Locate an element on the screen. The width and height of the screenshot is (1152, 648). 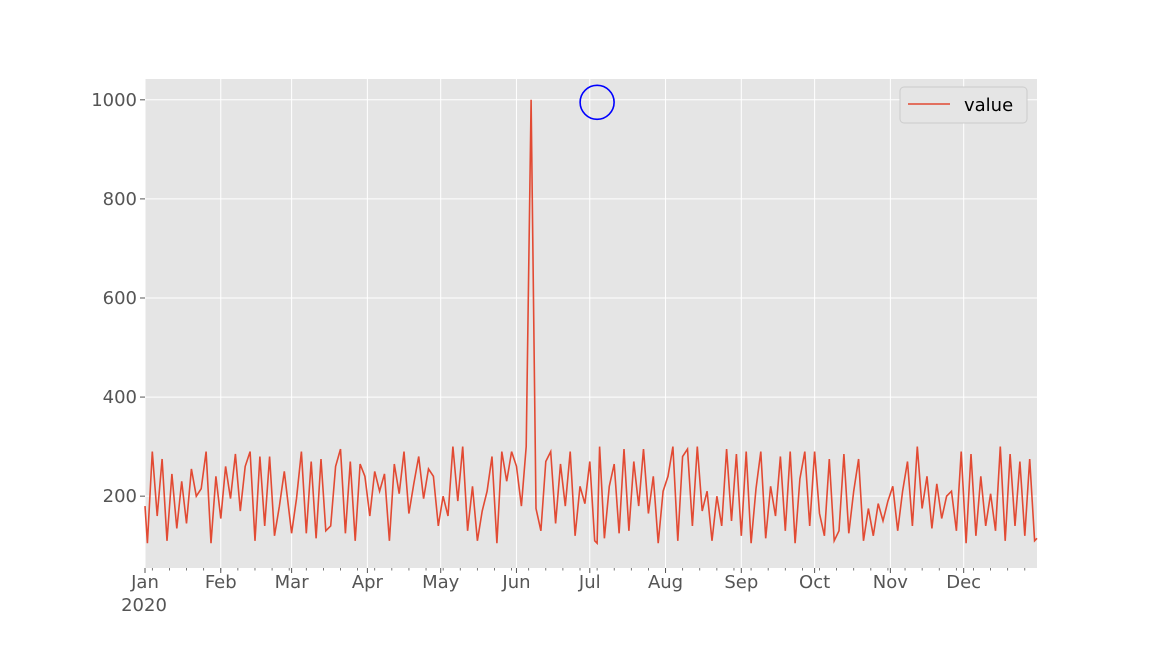
x-axis: Jan Feb Mar Apr May Jun Jul Aug Sep Oct Nov Dec is located at coordinates (578, 580).